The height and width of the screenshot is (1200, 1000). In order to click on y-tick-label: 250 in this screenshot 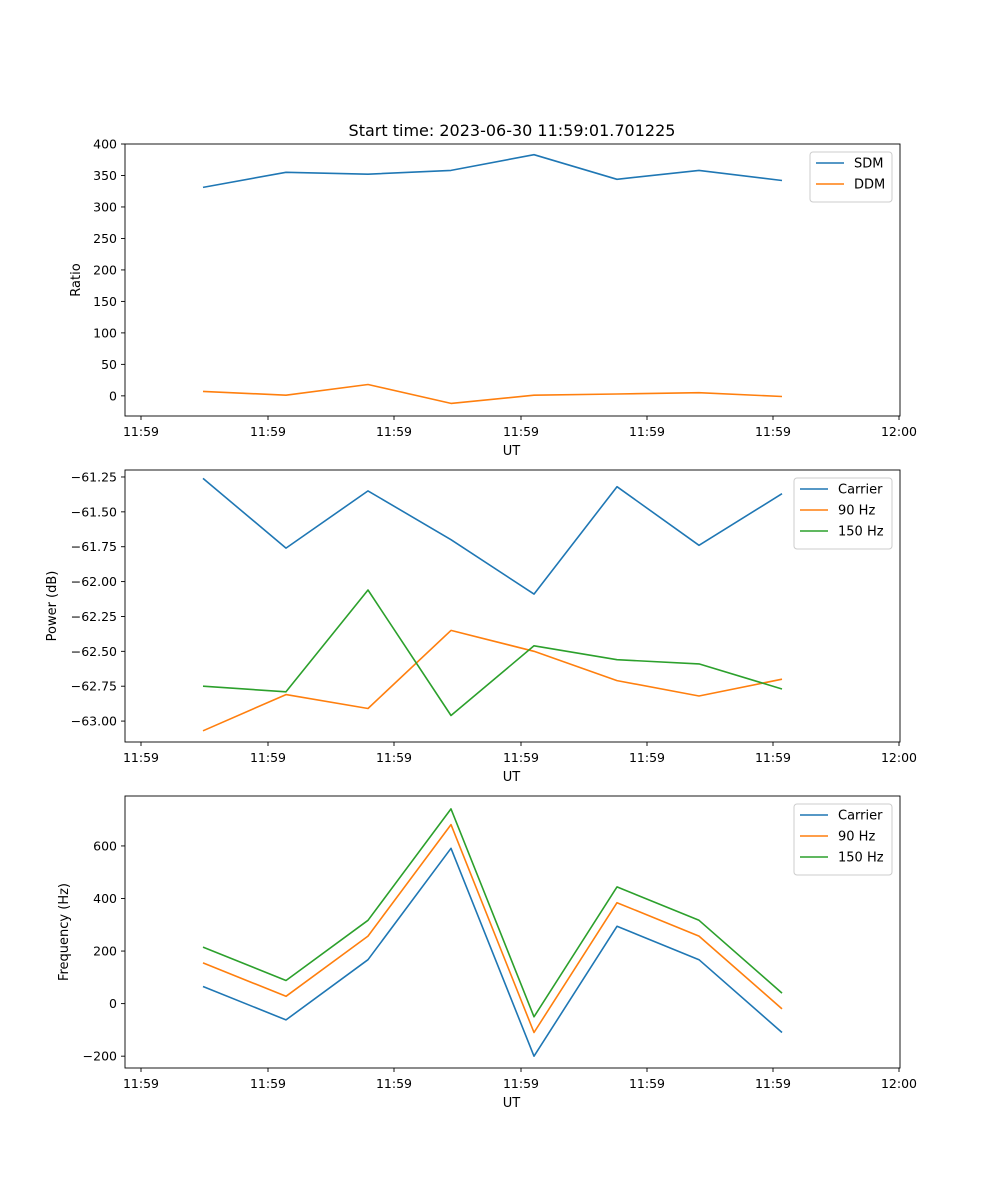, I will do `click(105, 238)`.